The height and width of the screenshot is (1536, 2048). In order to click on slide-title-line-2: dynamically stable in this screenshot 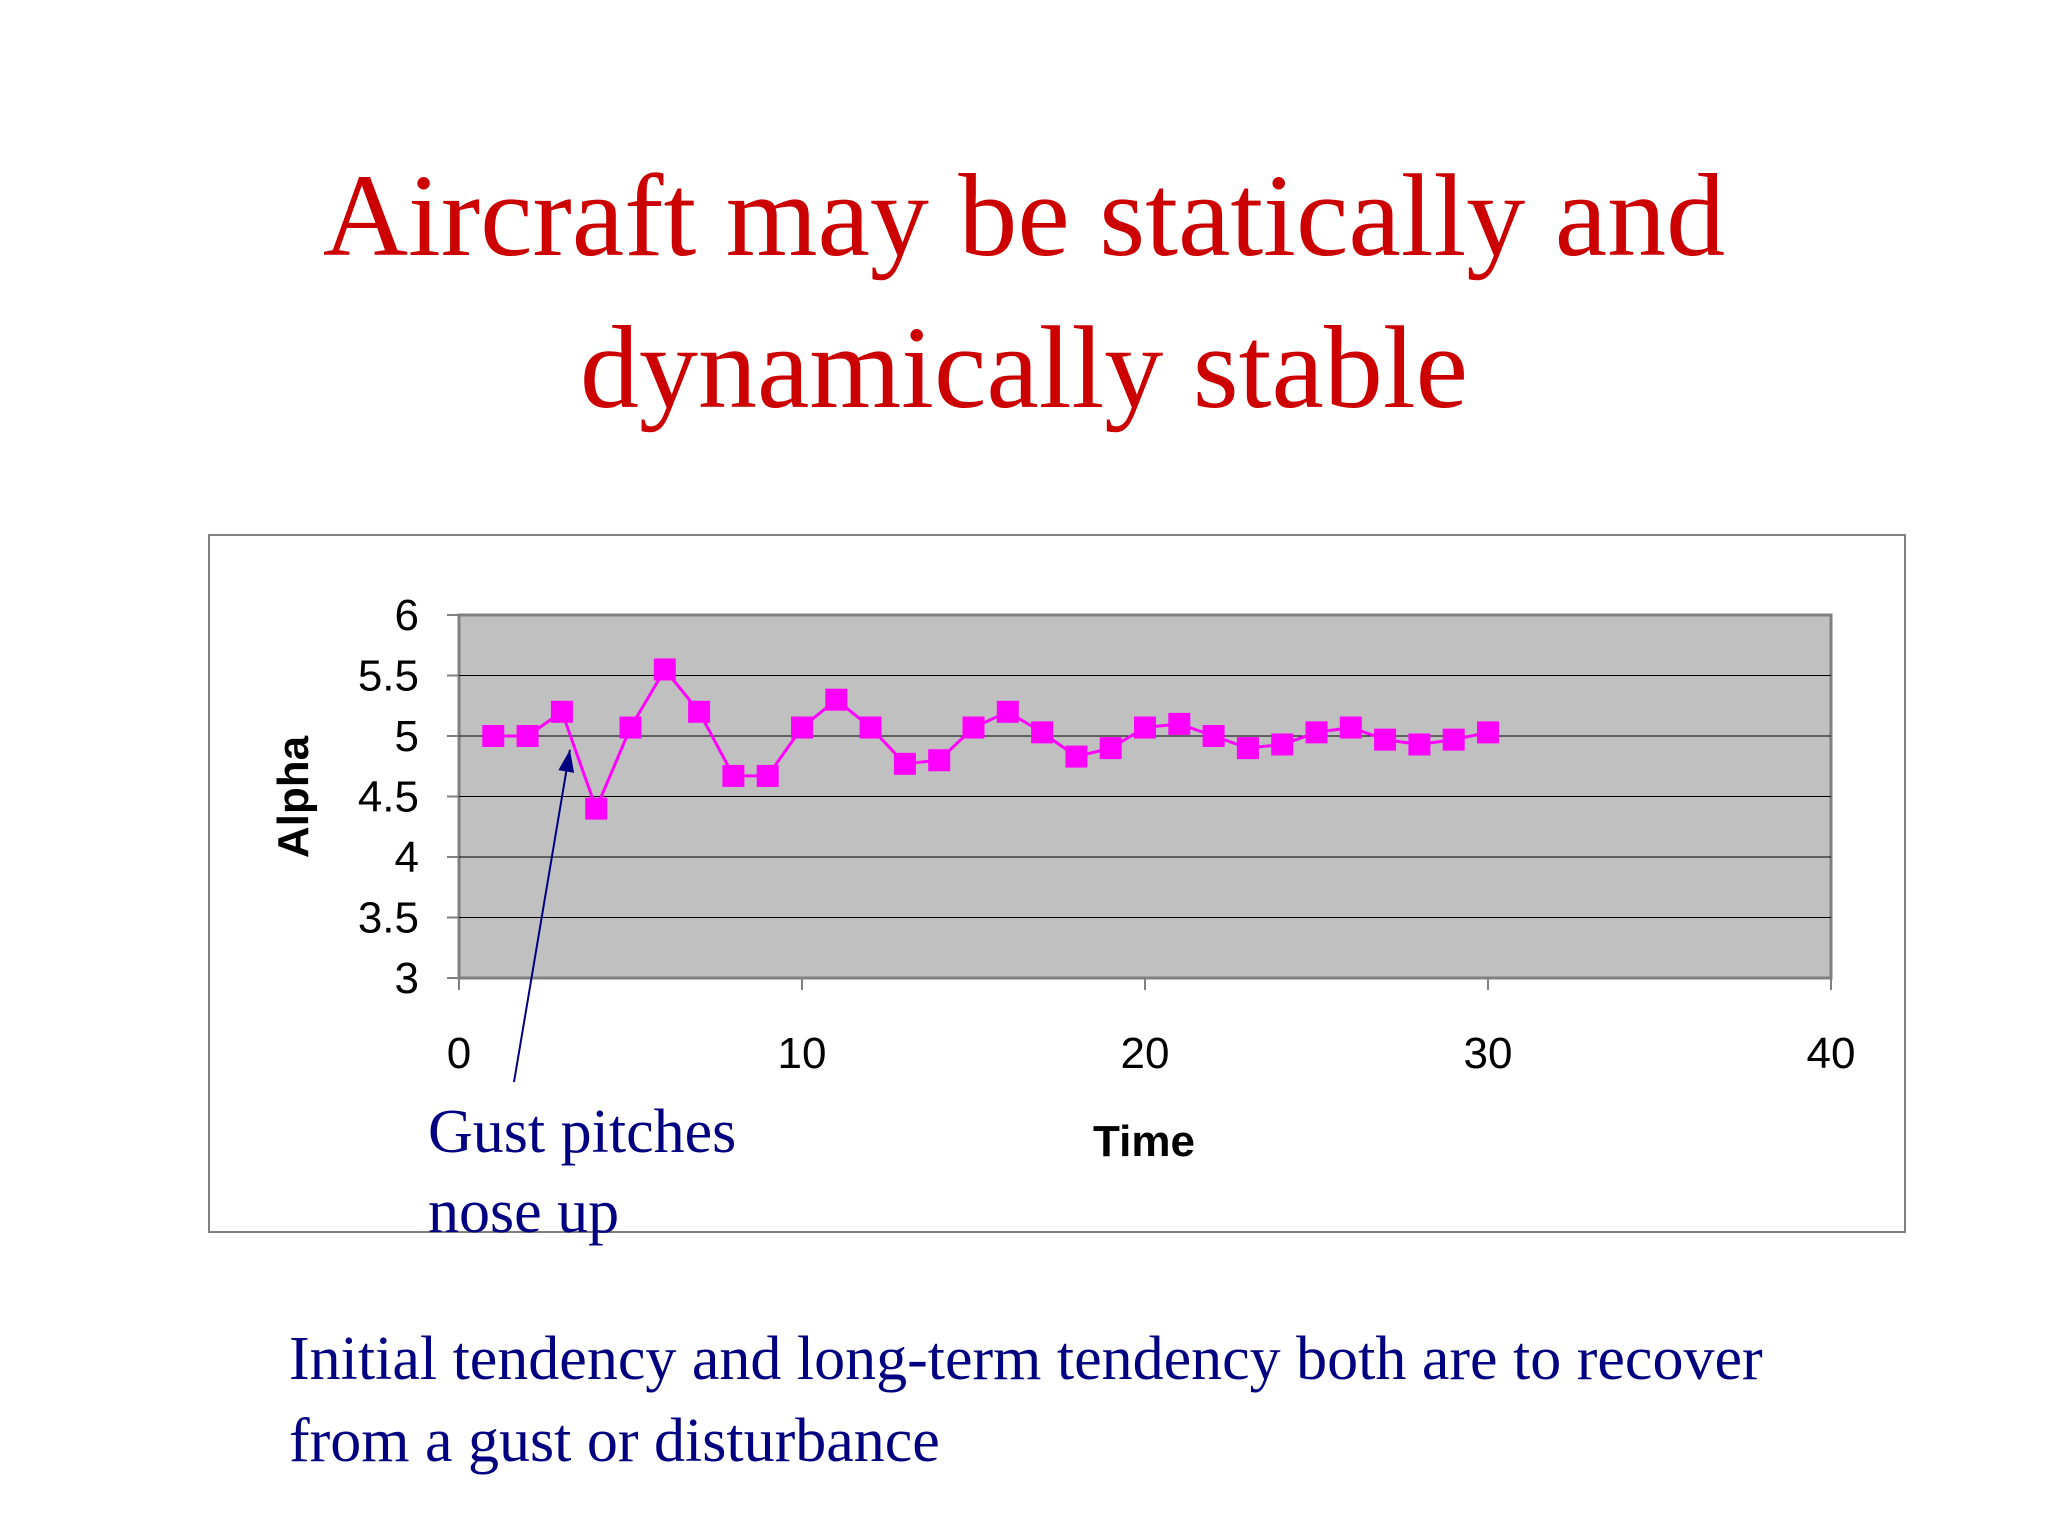, I will do `click(1024, 367)`.